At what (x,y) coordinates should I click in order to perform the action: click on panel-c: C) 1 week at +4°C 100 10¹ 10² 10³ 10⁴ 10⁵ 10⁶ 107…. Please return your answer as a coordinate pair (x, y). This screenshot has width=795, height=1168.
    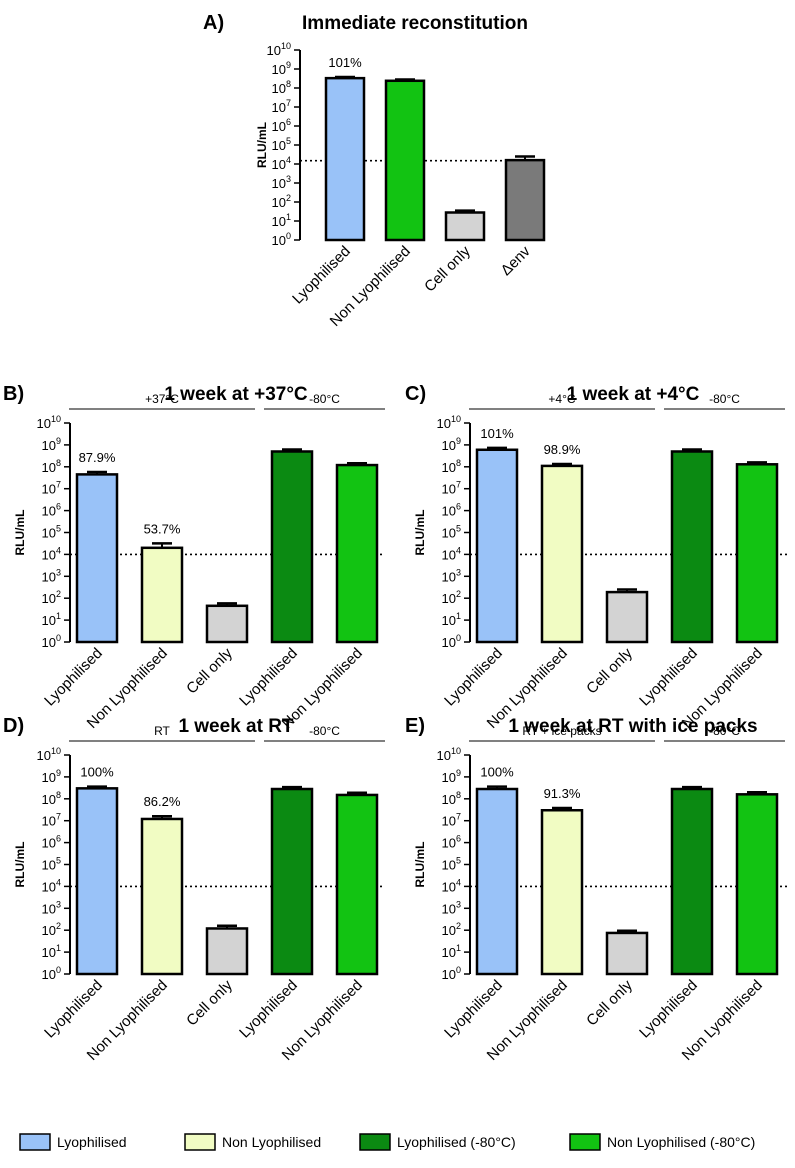
    Looking at the image, I should click on (596, 557).